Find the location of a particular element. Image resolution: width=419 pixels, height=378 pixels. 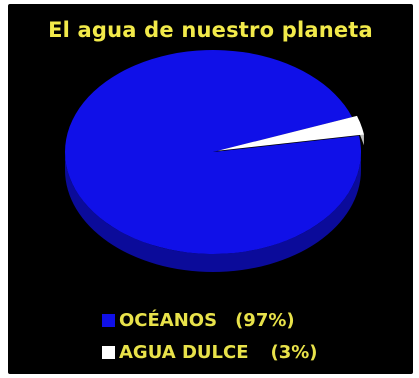

legend-label-oceanos: OCÉANOS is located at coordinates (168, 320).